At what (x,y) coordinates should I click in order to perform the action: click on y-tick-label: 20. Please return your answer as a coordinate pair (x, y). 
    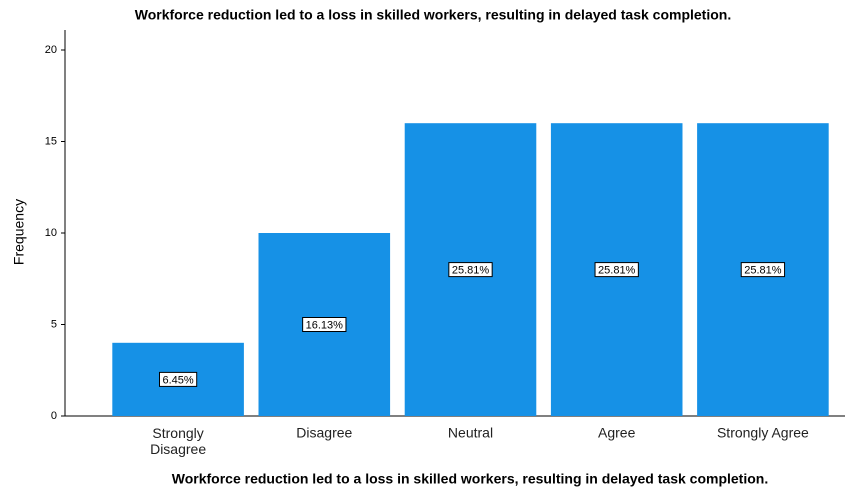
    Looking at the image, I should click on (51, 50).